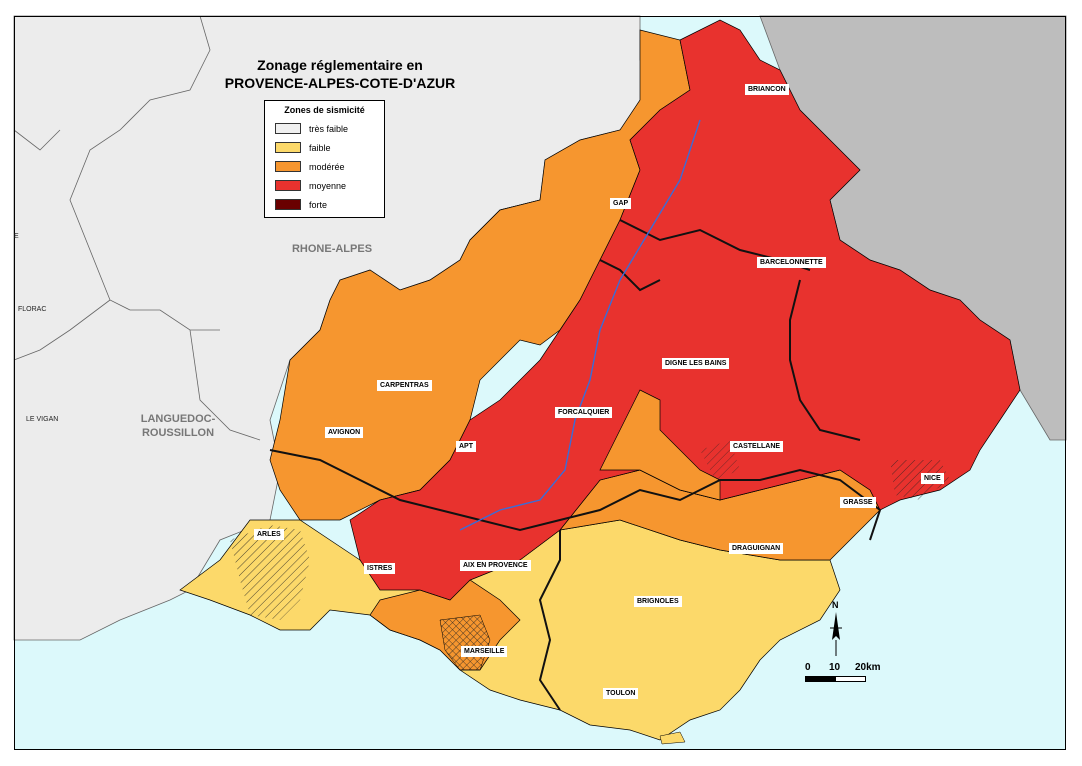  I want to click on legend-label: très faible, so click(329, 128).